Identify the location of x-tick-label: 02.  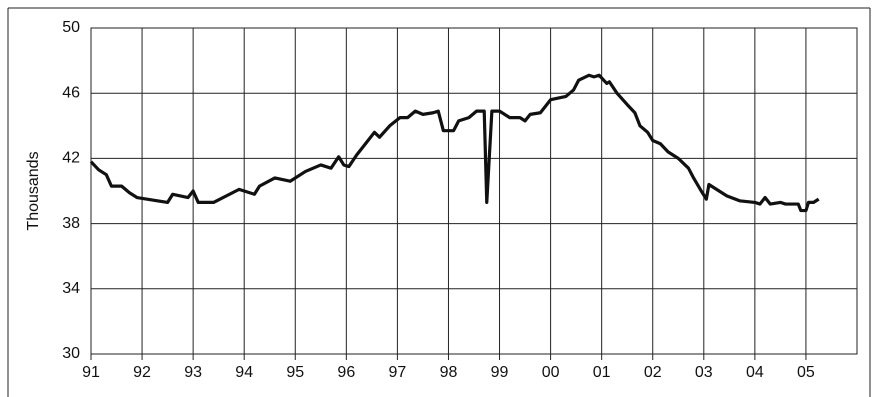
(653, 372).